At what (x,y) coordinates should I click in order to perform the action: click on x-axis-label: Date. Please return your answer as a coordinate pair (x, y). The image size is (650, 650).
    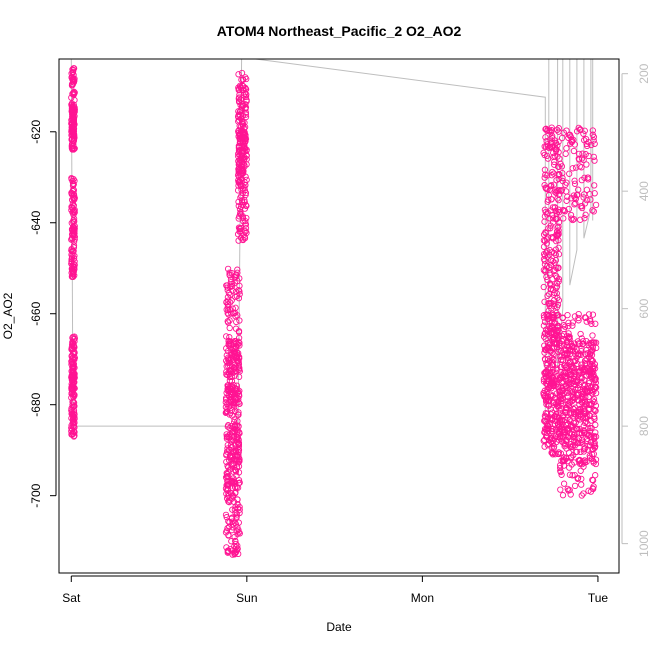
    Looking at the image, I should click on (339, 627).